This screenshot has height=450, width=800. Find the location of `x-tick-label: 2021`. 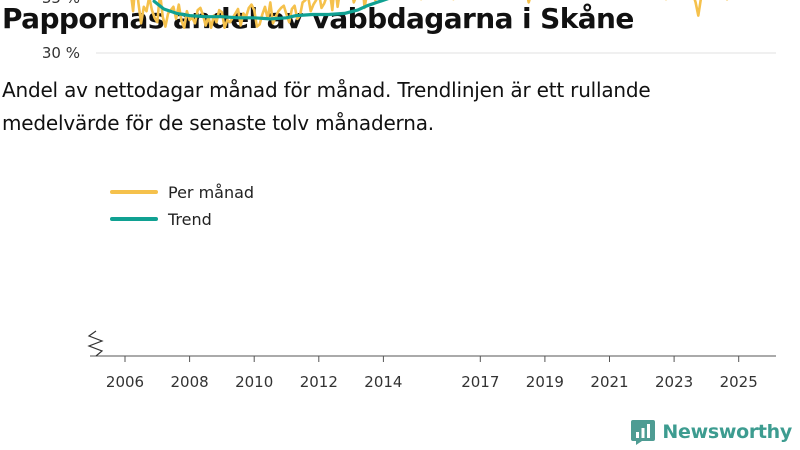

x-tick-label: 2021 is located at coordinates (609, 382).